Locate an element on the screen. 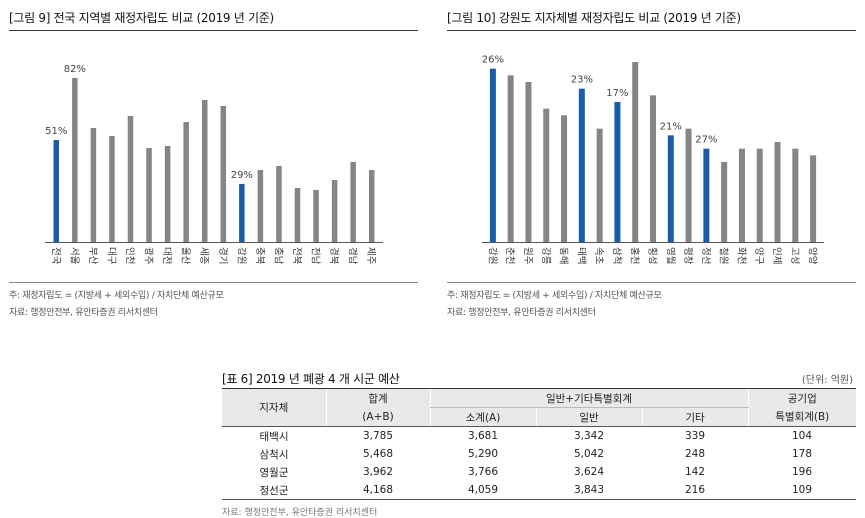 The height and width of the screenshot is (518, 865). figure10-source: 자료: 행정안전부, 유안타증권 리서치센터 is located at coordinates (521, 313).